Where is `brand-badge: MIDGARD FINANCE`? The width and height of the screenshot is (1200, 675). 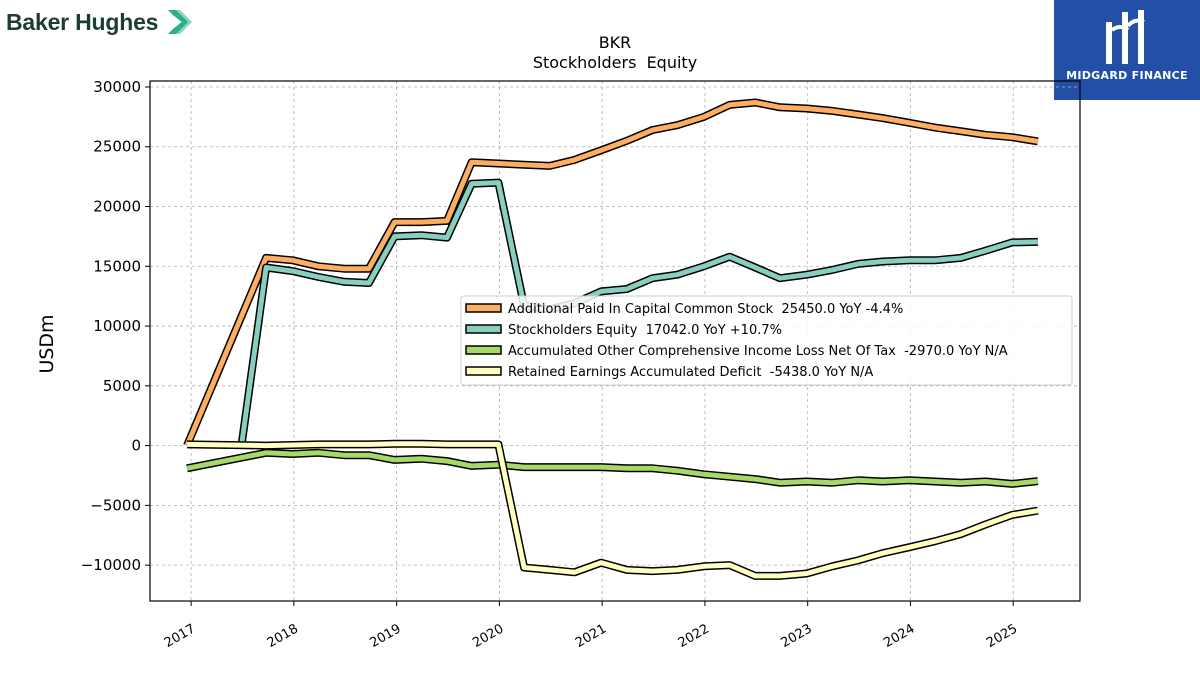
brand-badge: MIDGARD FINANCE is located at coordinates (1127, 50).